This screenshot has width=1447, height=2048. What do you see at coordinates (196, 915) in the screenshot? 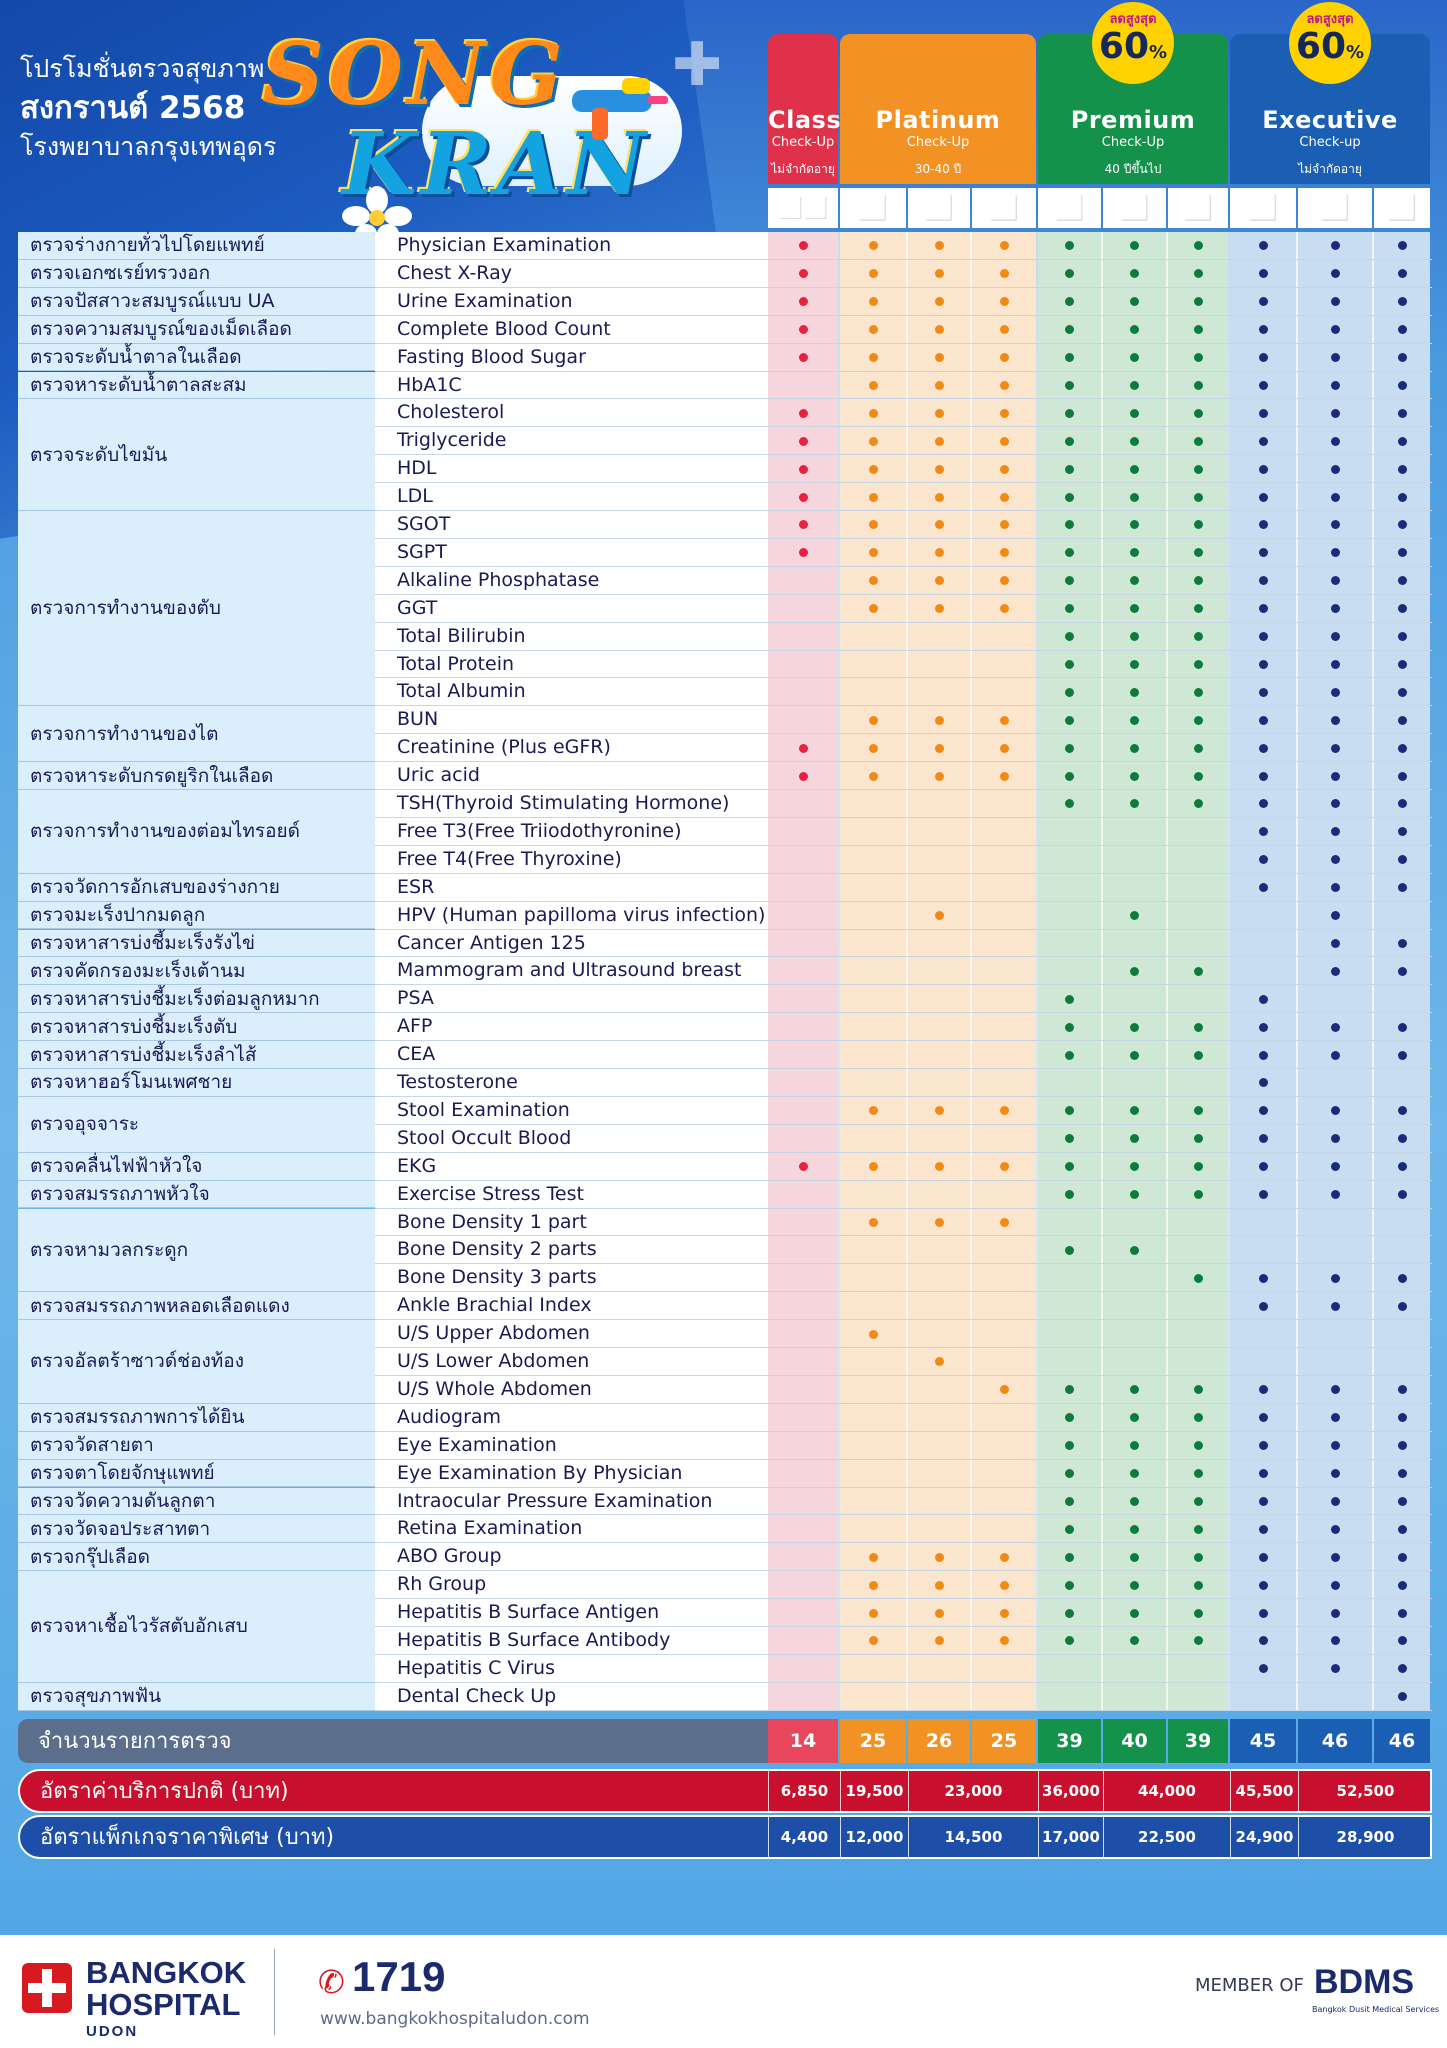
I see `thai-test-group: ตรวจมะเร็งปากมดลูก` at bounding box center [196, 915].